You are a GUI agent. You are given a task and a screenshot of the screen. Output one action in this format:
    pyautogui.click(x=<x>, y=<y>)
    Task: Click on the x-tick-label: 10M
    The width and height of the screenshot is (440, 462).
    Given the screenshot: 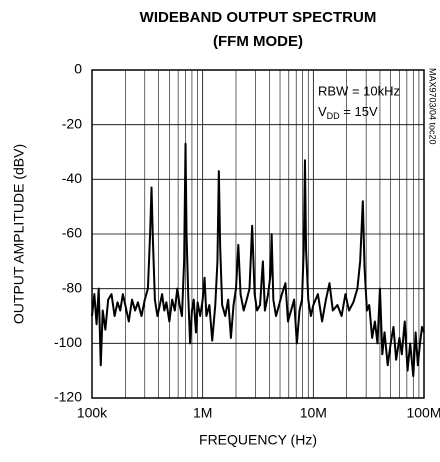 What is the action you would take?
    pyautogui.click(x=313, y=413)
    